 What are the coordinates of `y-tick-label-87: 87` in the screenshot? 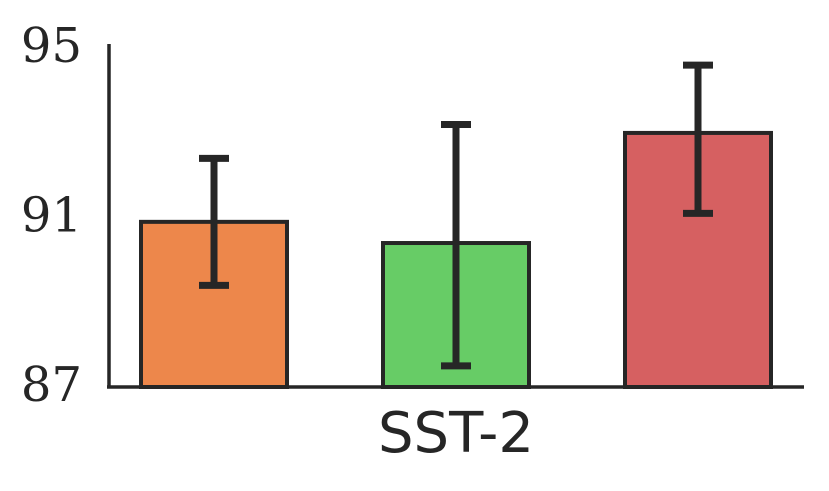 It's located at (51, 385).